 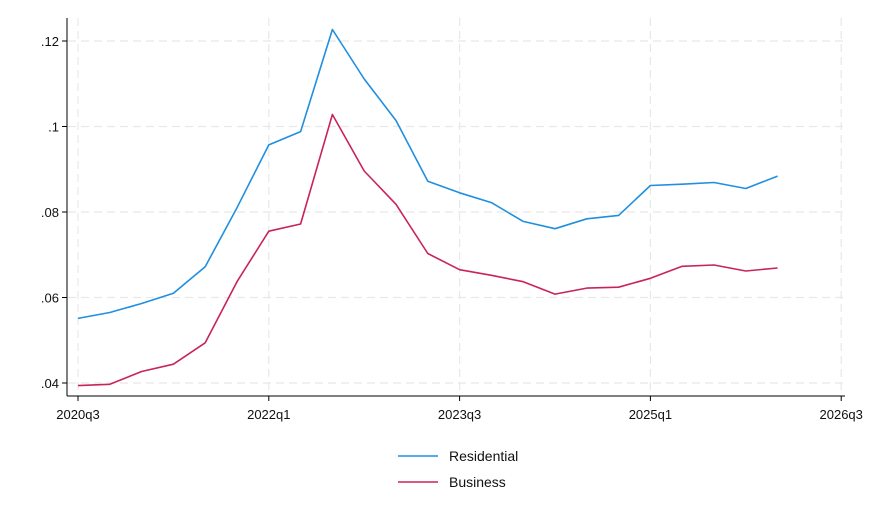 What do you see at coordinates (458, 469) in the screenshot?
I see `legend: Residential Business` at bounding box center [458, 469].